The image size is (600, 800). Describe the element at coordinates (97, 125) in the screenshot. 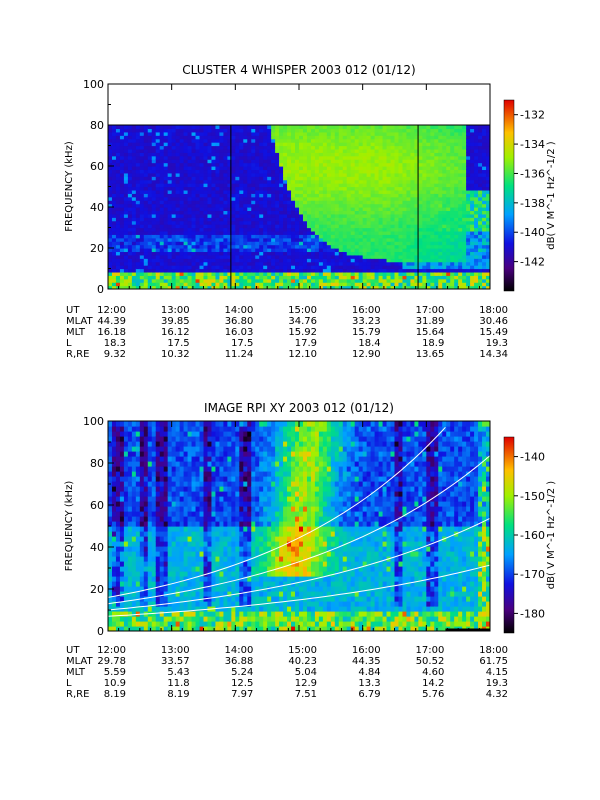

I see `y-tick-label: 80` at that location.